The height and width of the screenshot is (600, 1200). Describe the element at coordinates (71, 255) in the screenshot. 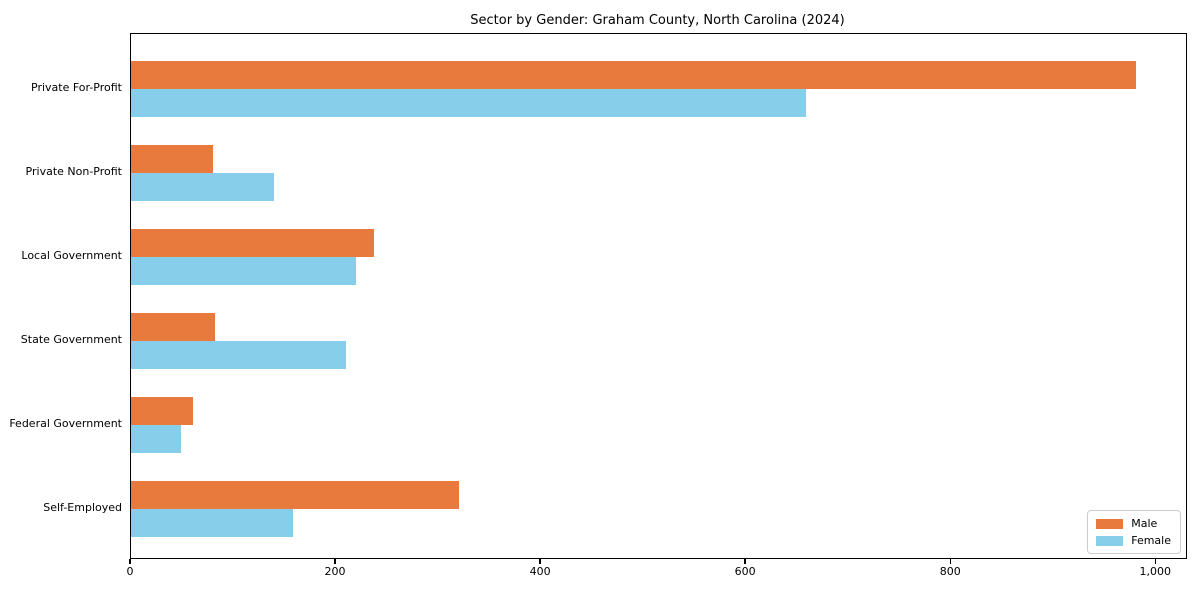

I see `category-label: Local Government` at that location.